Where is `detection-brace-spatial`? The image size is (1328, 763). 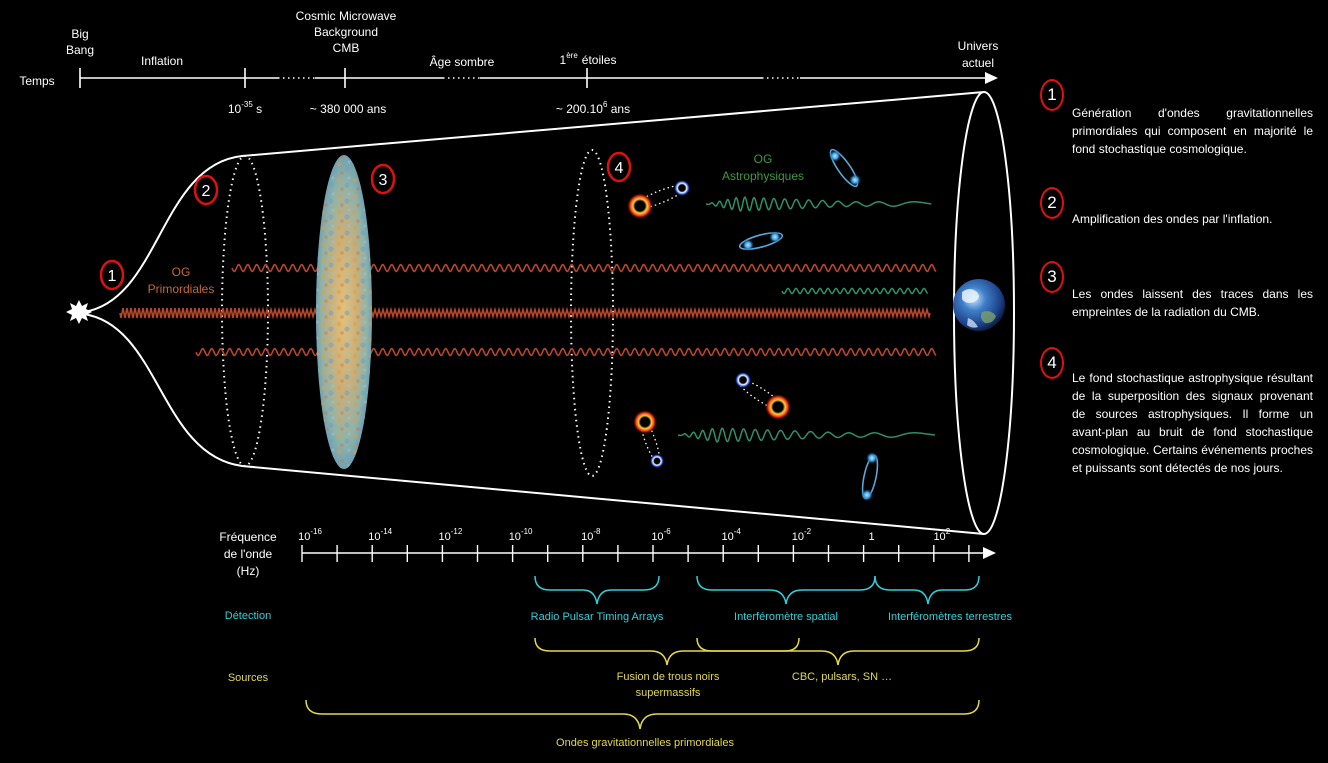 detection-brace-spatial is located at coordinates (786, 590).